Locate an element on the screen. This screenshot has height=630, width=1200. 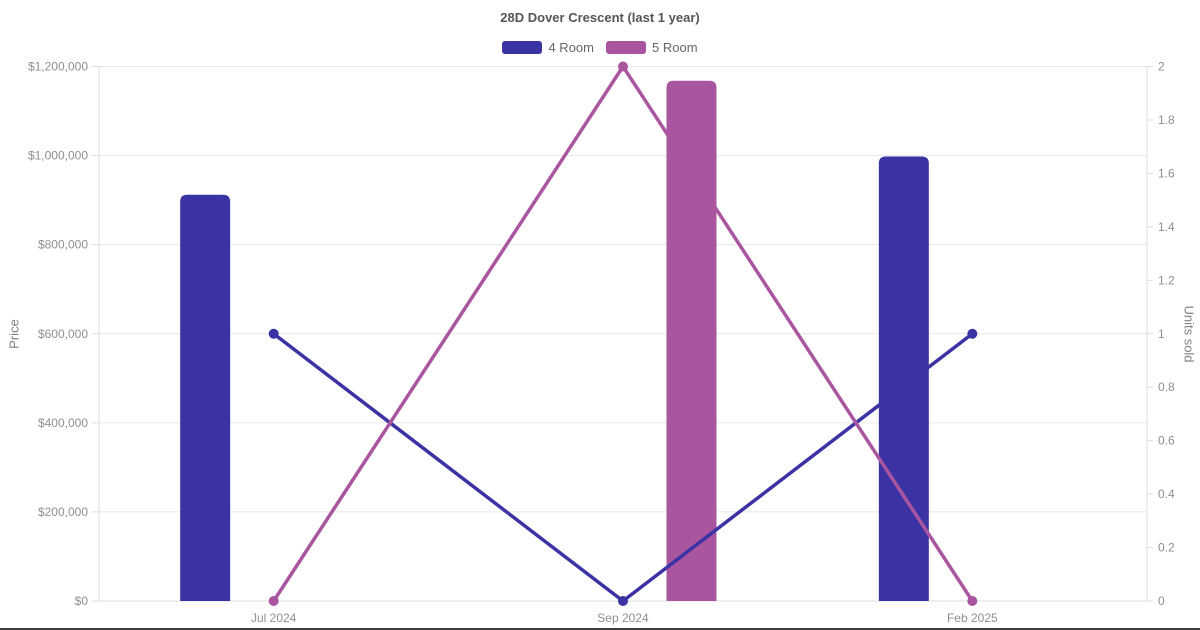
bar-5-room-sep-2024 is located at coordinates (691, 340).